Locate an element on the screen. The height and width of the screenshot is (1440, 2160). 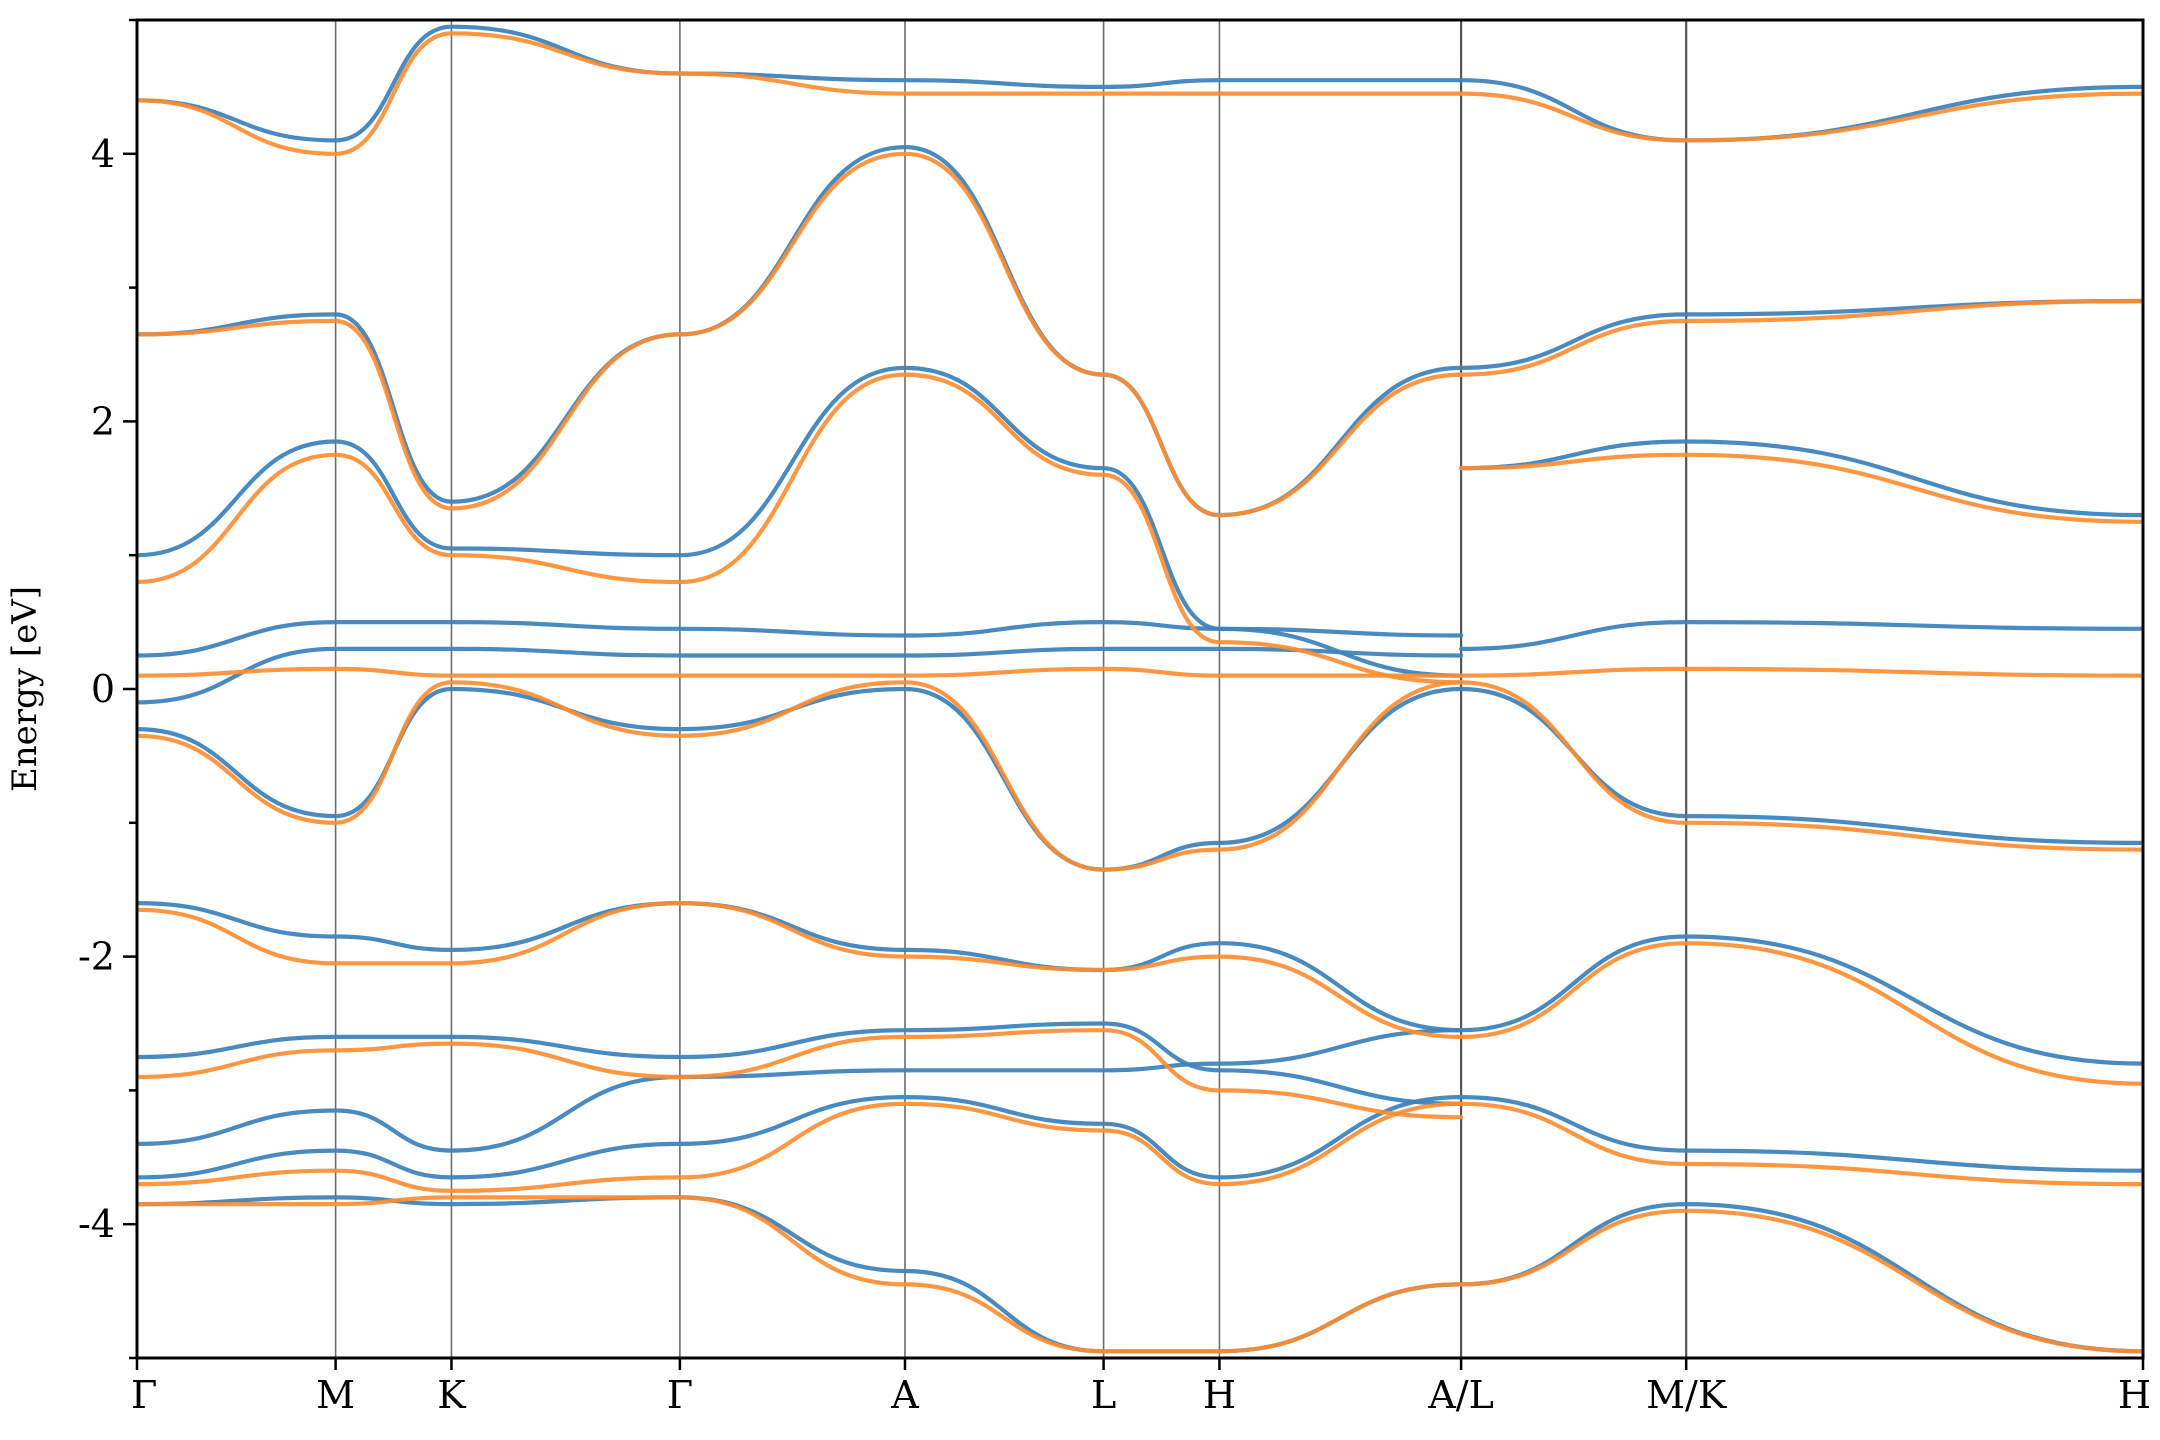
x-tick-label: A/L is located at coordinates (1460, 1395).